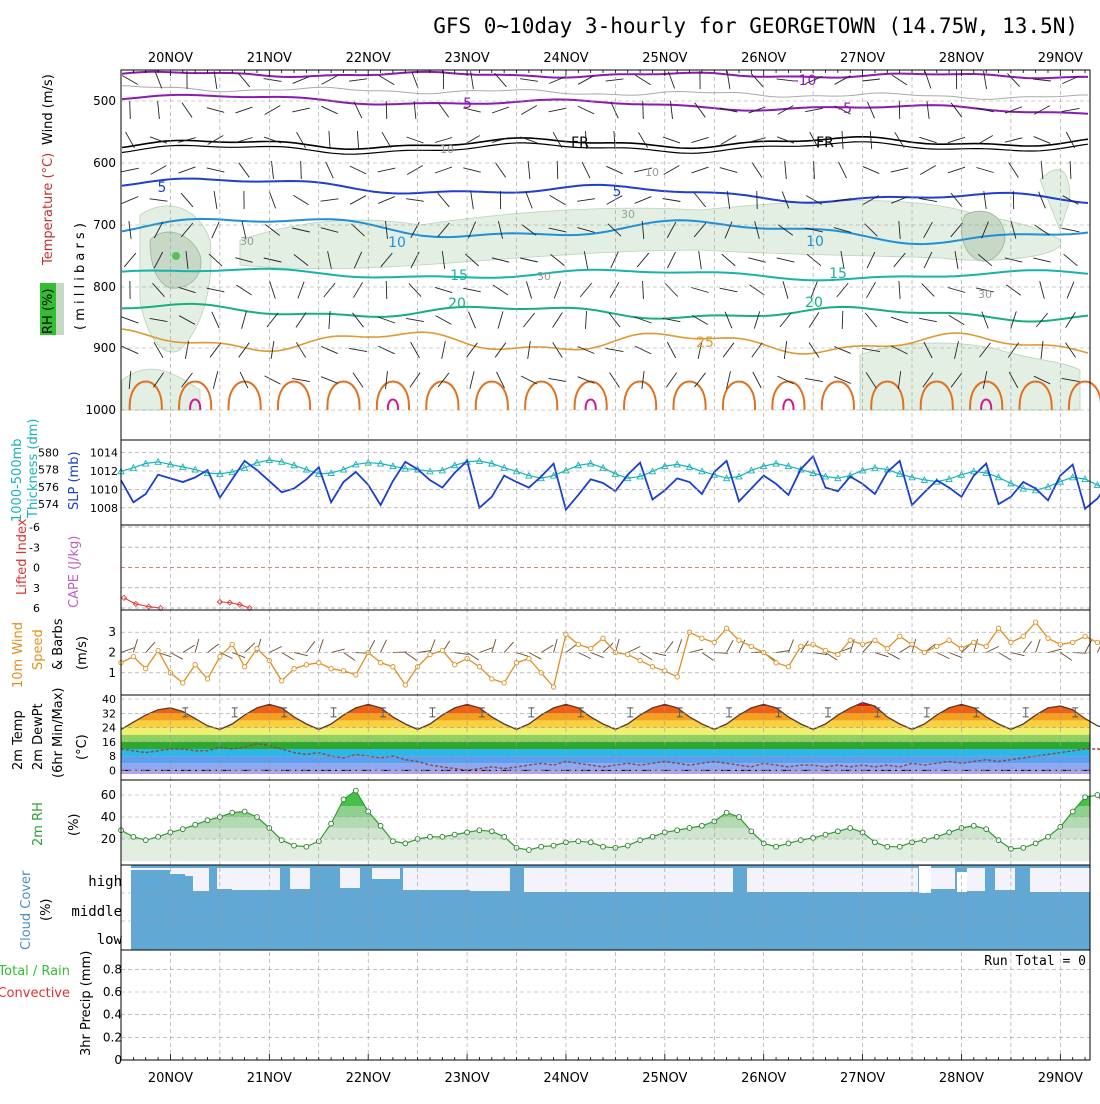  Describe the element at coordinates (610, 653) in the screenshot. I see `wind10-line` at that location.